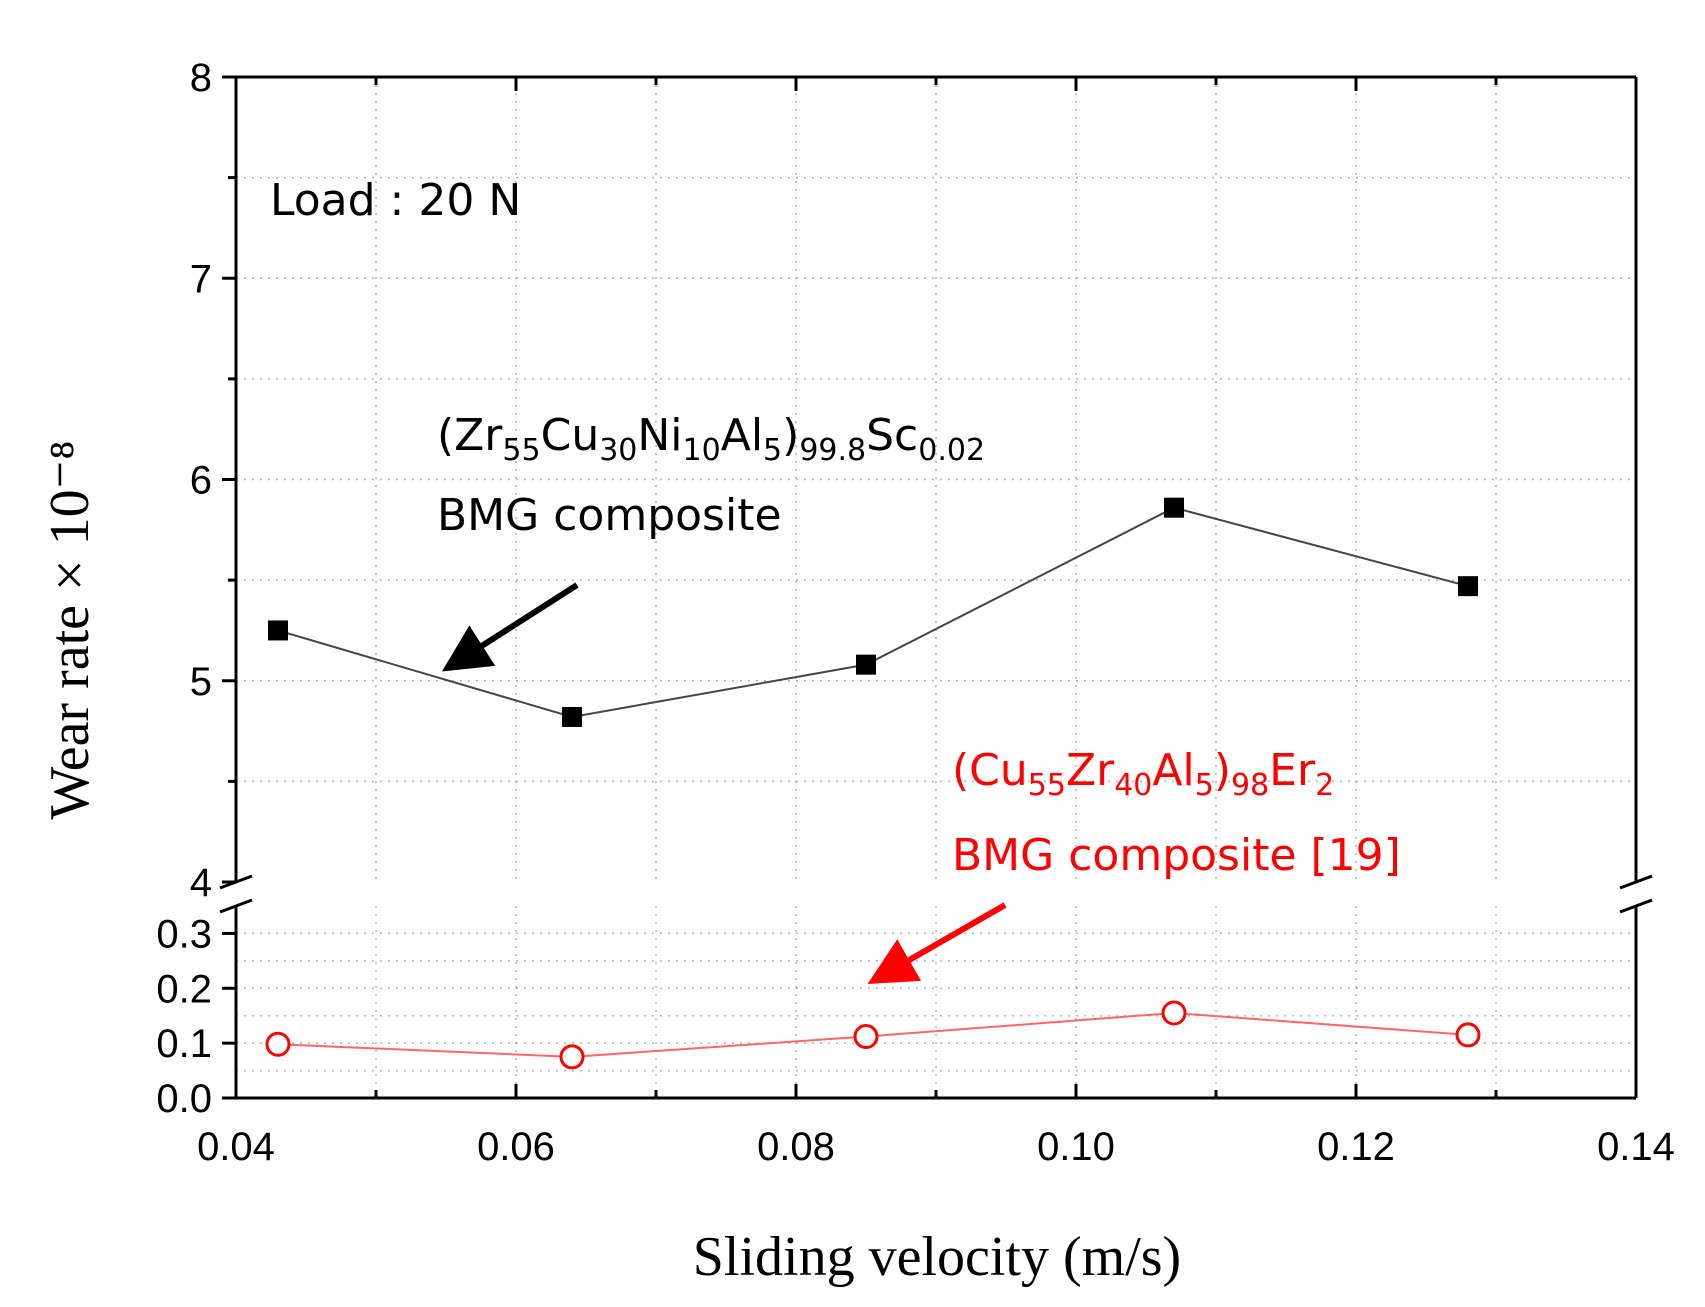  Describe the element at coordinates (951, 450) in the screenshot. I see `formula-subscript: 0.02` at that location.